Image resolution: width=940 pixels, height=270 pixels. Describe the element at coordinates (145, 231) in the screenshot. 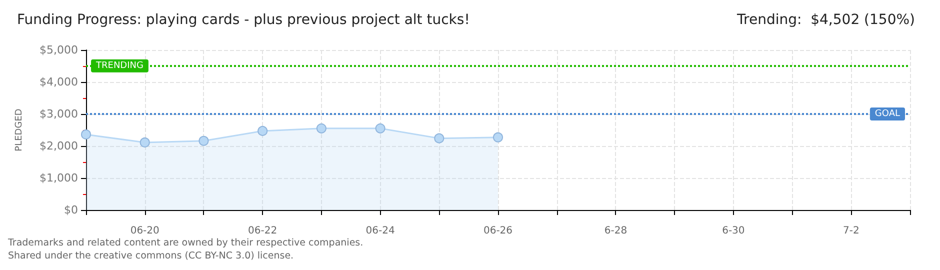

I see `x-tick-label: 06-20` at that location.